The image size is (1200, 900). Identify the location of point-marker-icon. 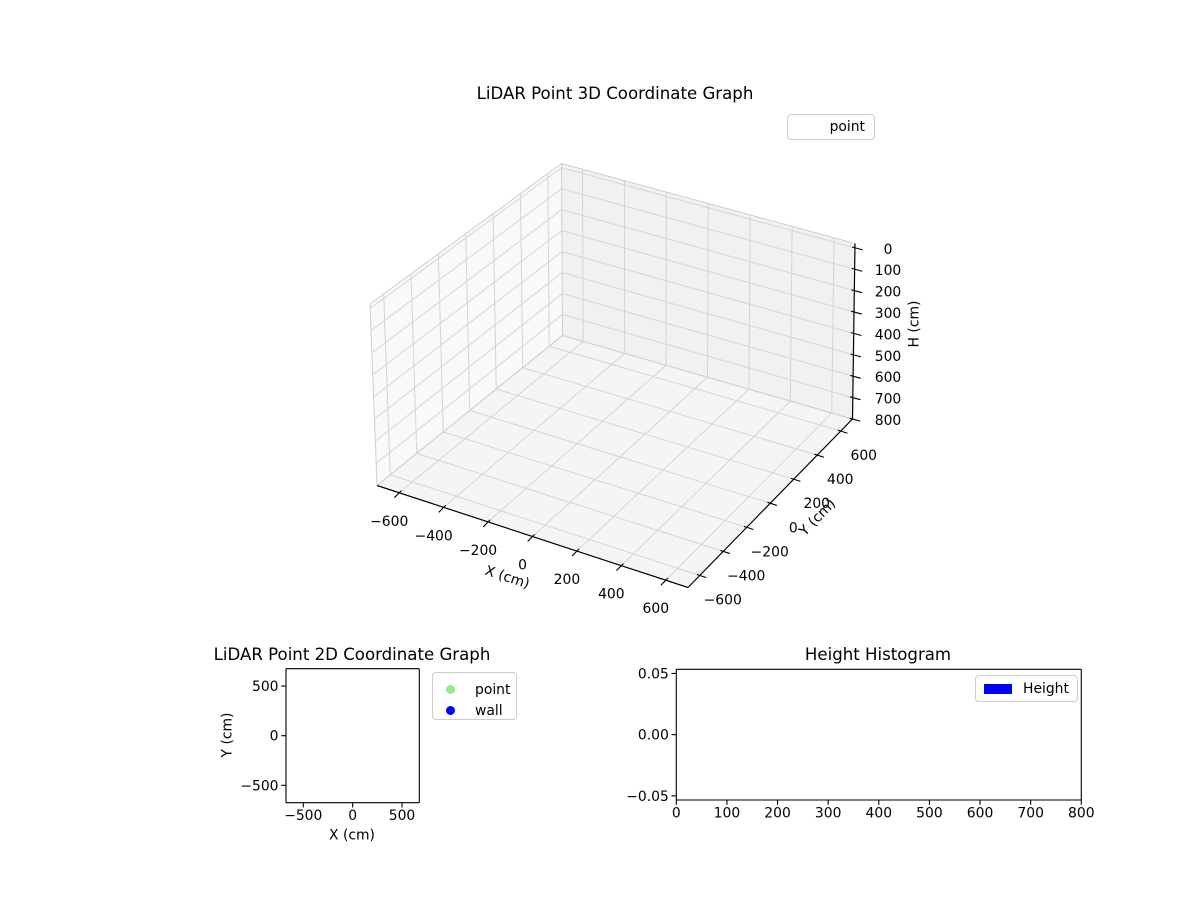
(450, 689).